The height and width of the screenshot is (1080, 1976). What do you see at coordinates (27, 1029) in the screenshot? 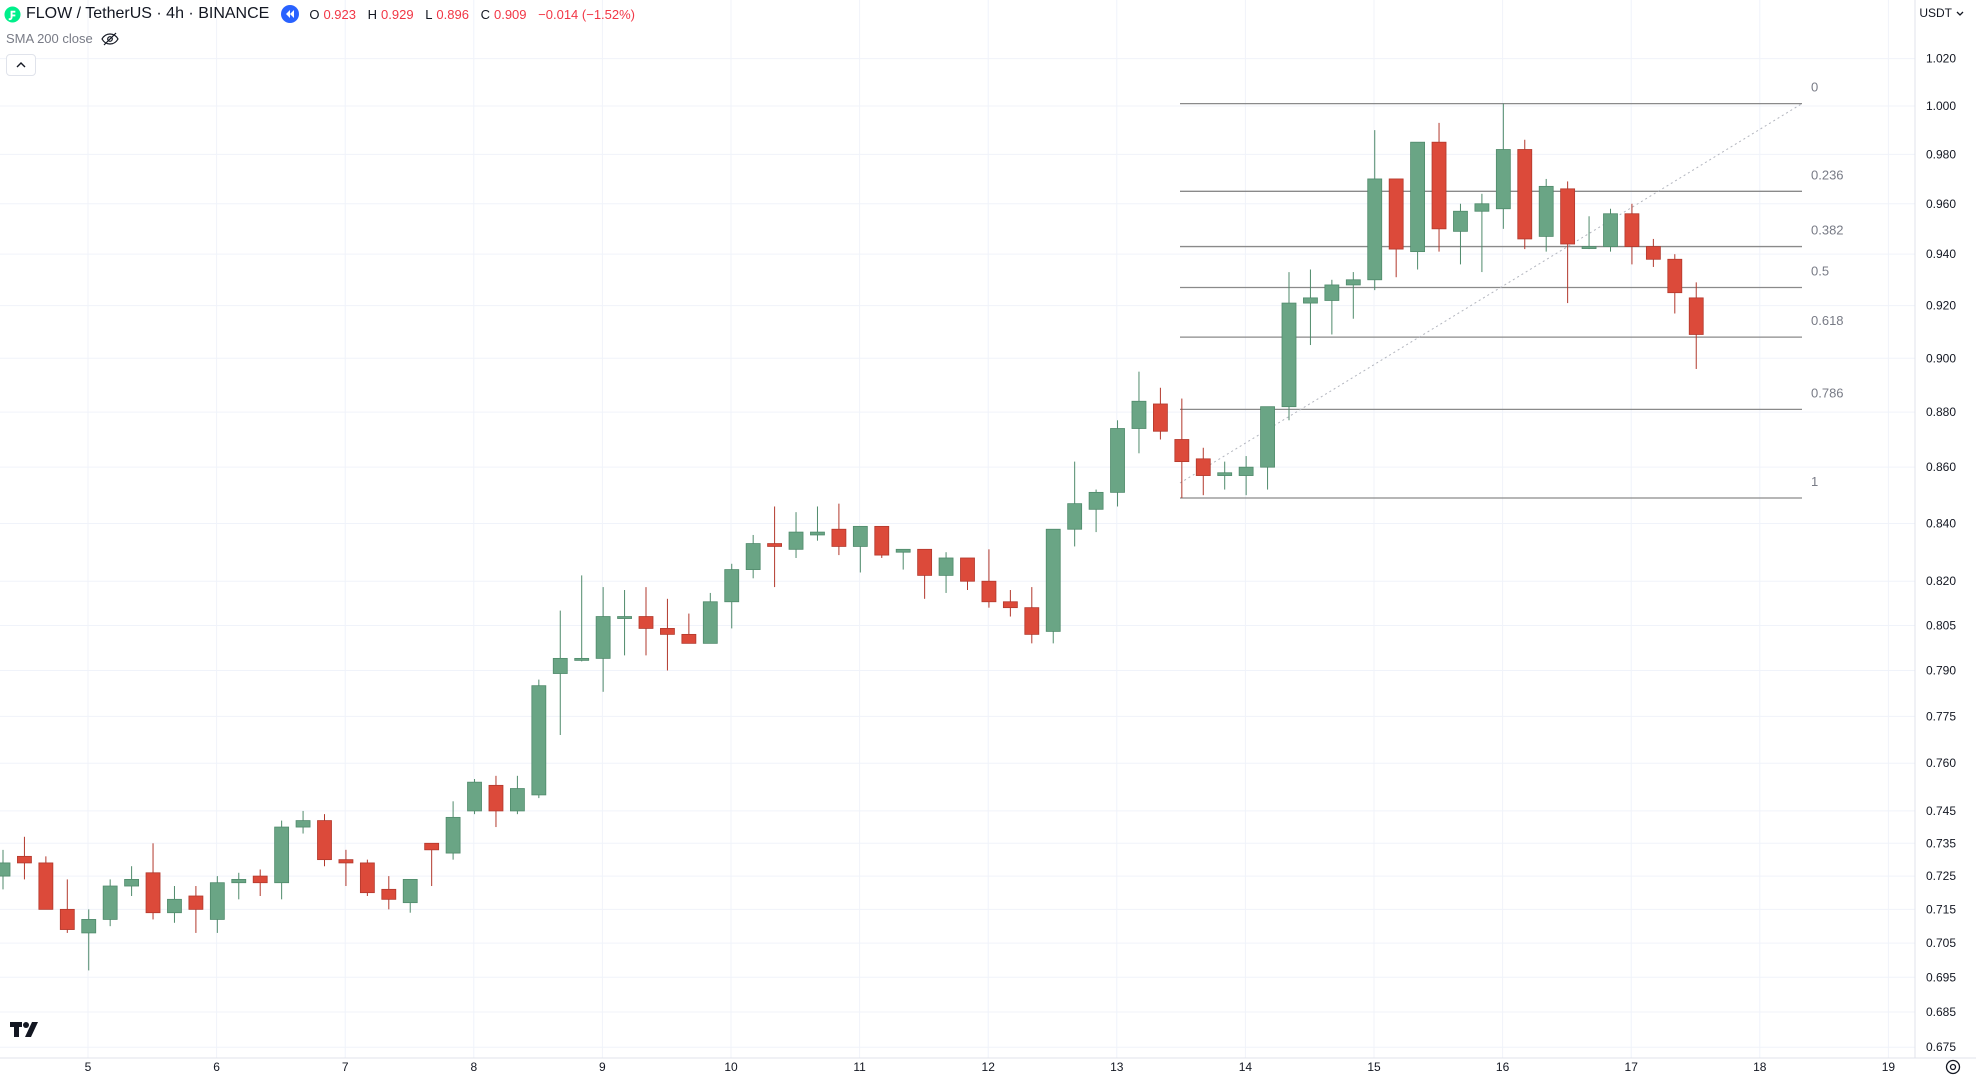
I see `tradingview-logo-icon` at bounding box center [27, 1029].